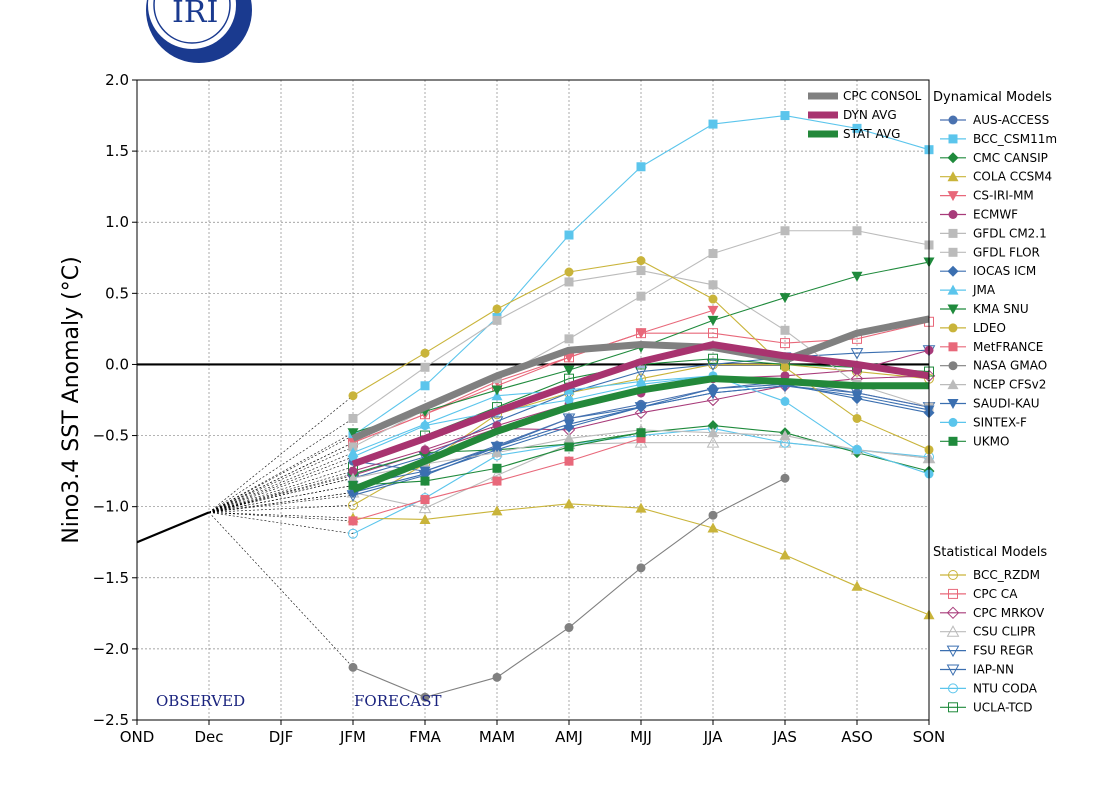 This screenshot has height=800, width=1100. I want to click on x-tick-label: SON, so click(929, 737).